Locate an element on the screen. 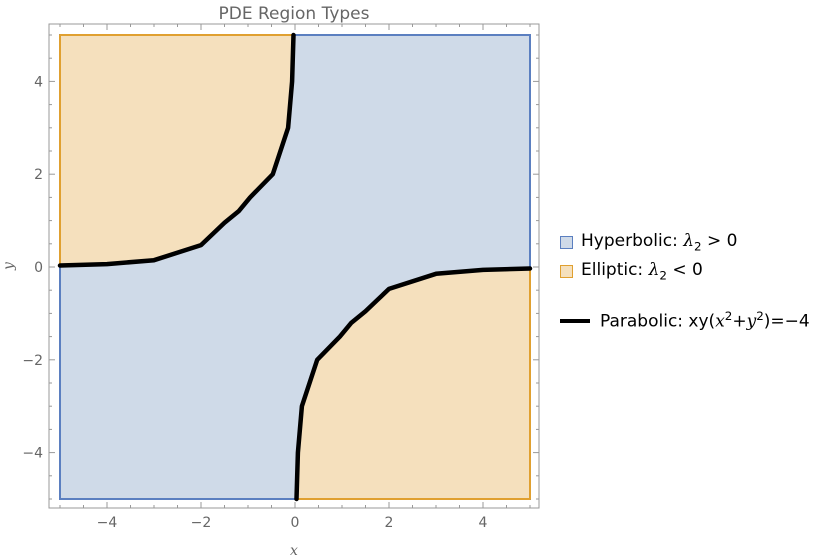 This screenshot has height=560, width=833. legend-item-parabolic: Parabolic: xy(x2+y2)=−4 is located at coordinates (685, 320).